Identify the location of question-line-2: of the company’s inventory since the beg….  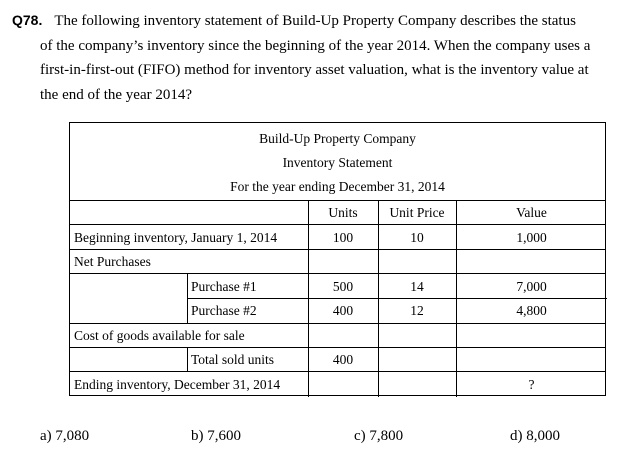
(315, 45).